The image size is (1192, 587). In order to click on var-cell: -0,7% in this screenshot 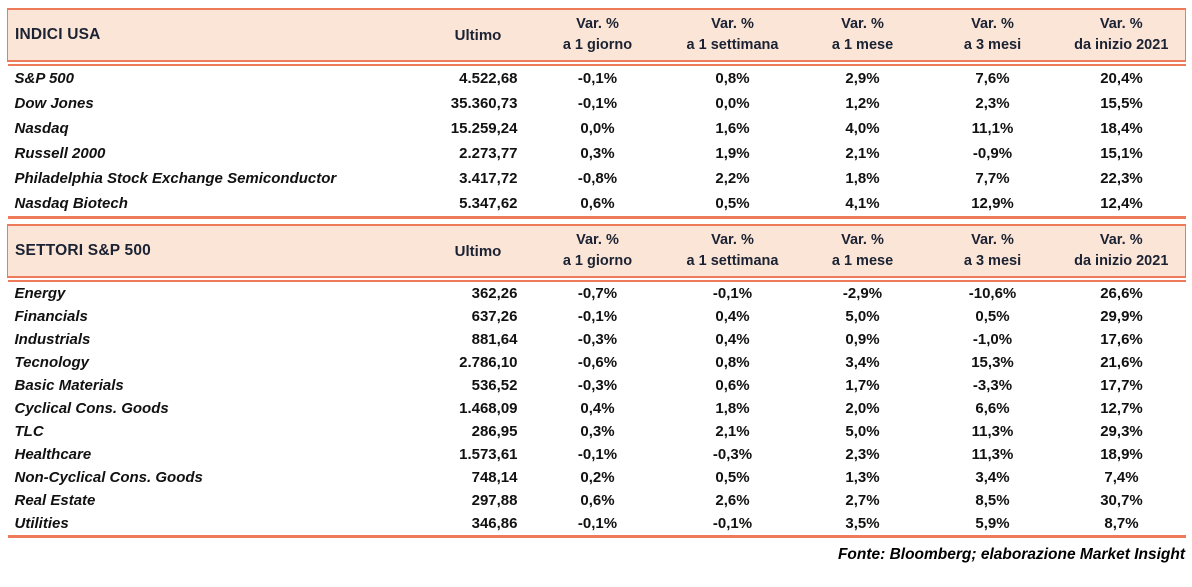, I will do `click(597, 293)`.